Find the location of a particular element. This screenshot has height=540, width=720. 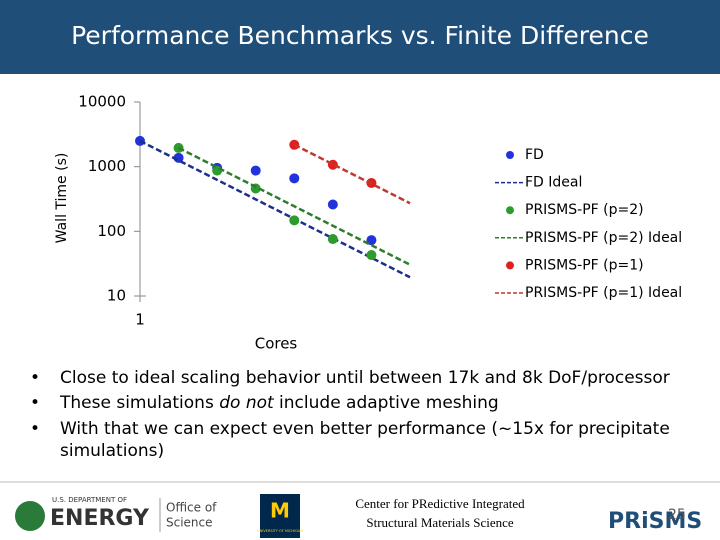

legend-label: PRISMS-PF (p=2) Ideal is located at coordinates (603, 238).